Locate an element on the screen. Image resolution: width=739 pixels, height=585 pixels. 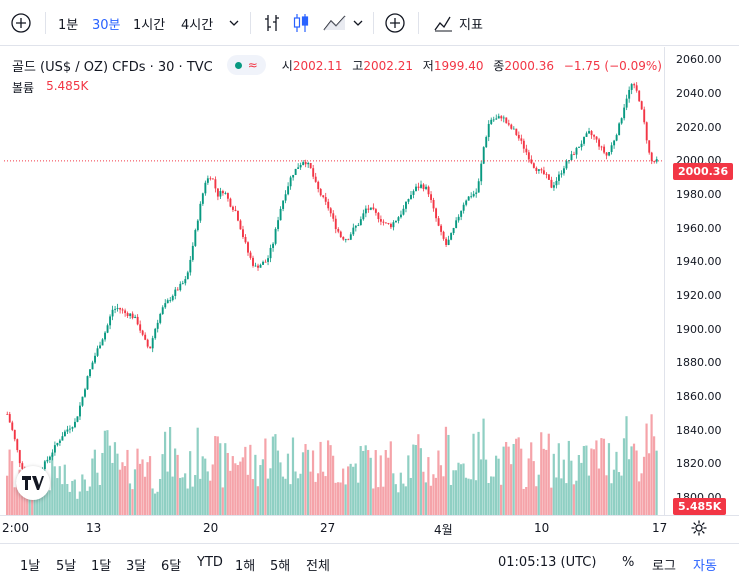
settings-button is located at coordinates (699, 530).